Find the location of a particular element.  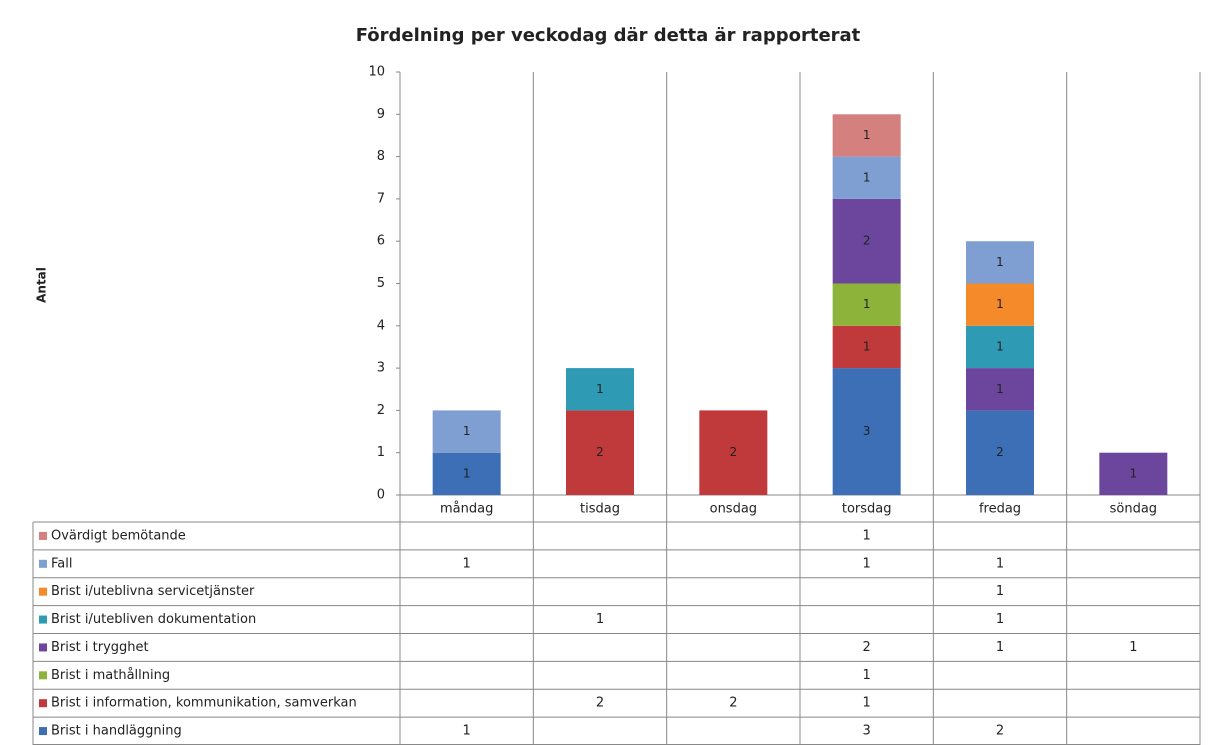

y-tick-label: 8 is located at coordinates (381, 156).